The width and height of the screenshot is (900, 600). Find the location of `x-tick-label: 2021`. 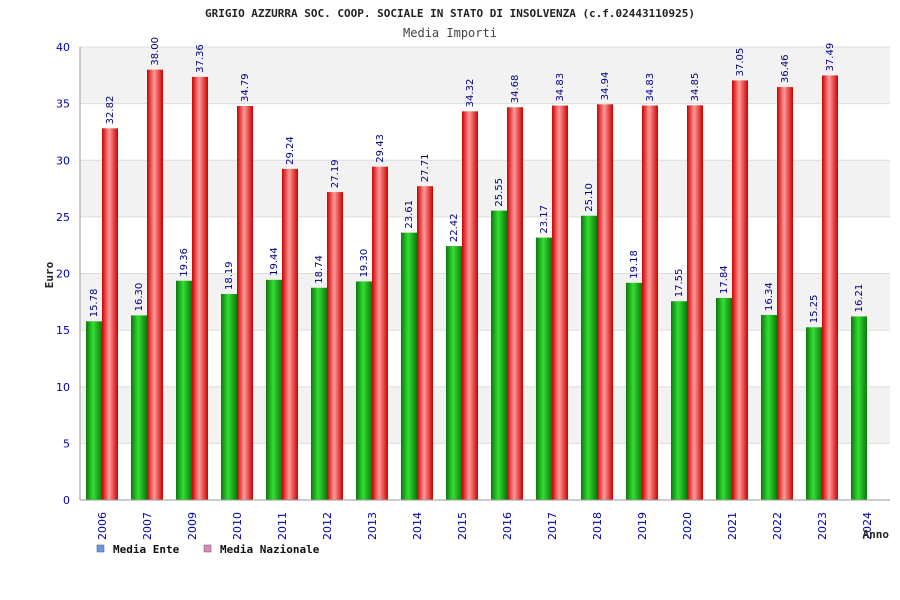

x-tick-label: 2021 is located at coordinates (732, 526).